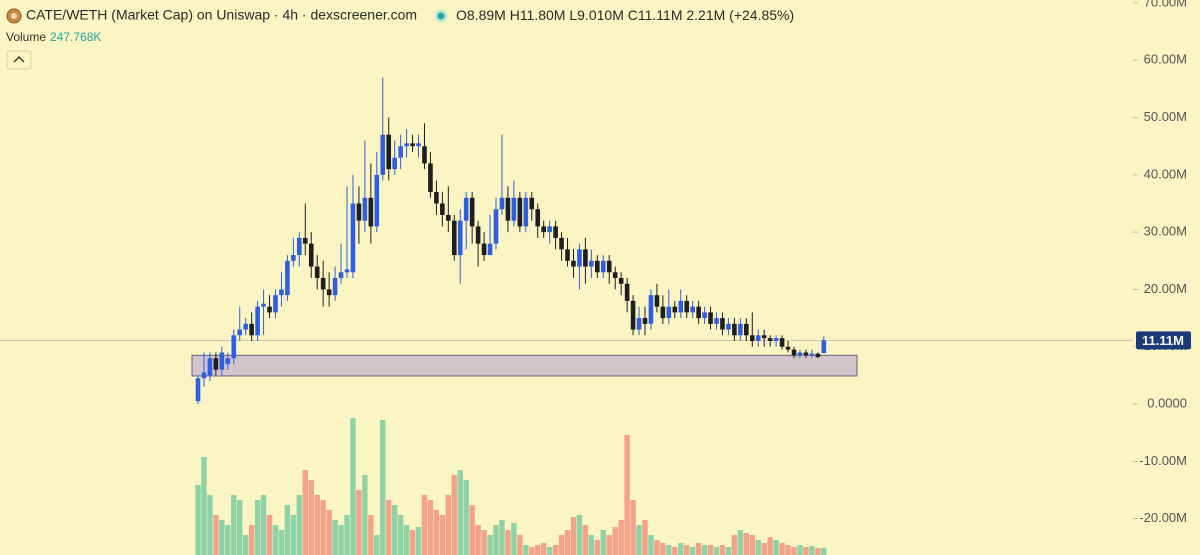 The height and width of the screenshot is (555, 1200). I want to click on y-tick-label: -20.00M, so click(1163, 517).